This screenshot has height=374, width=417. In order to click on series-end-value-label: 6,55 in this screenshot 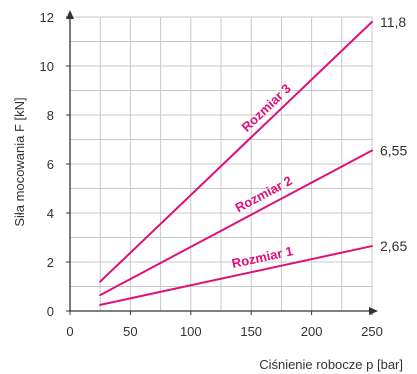, I will do `click(393, 151)`.